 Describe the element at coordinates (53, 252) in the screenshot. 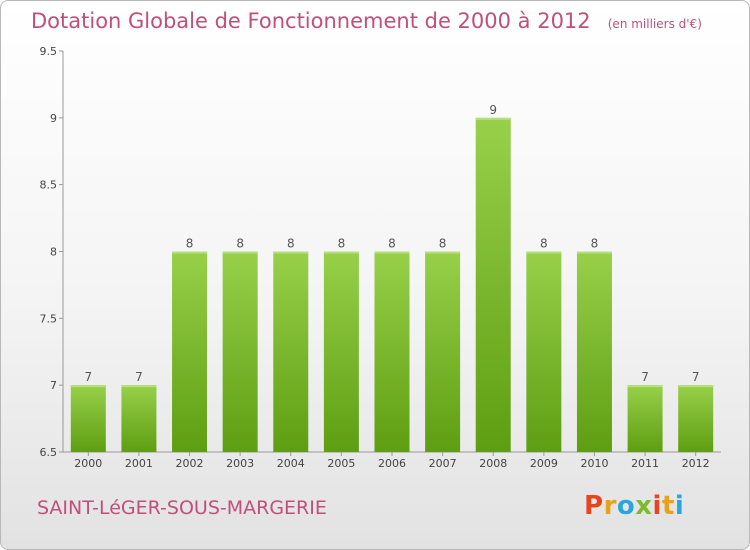

I see `y-tick-label: 8` at that location.